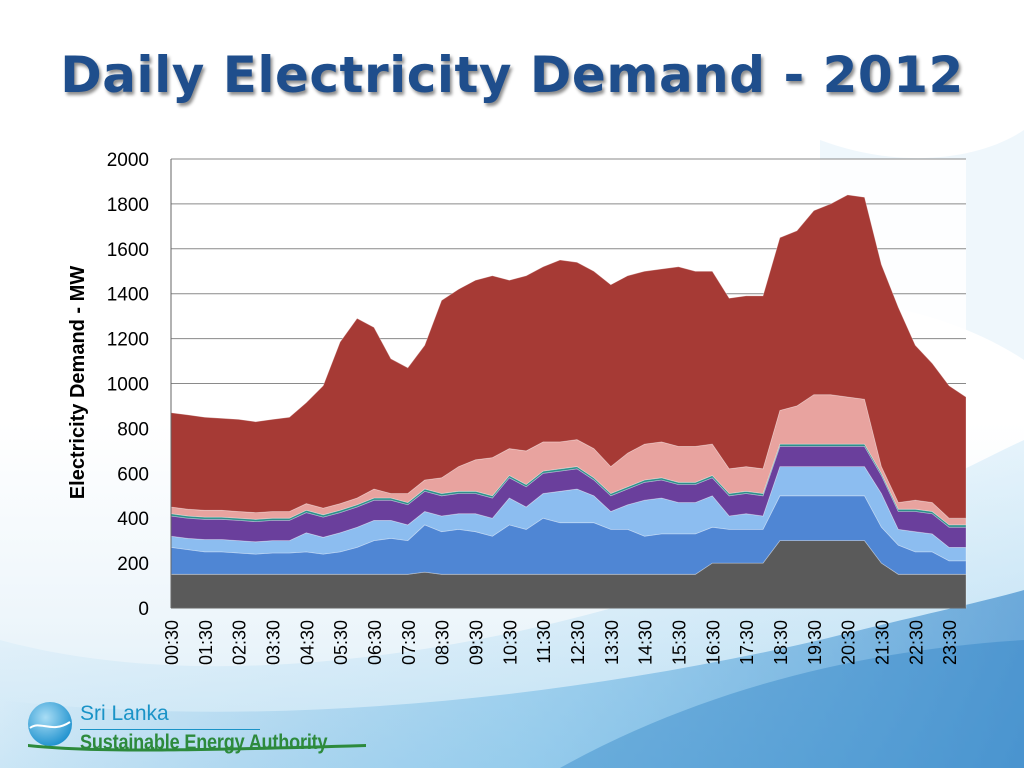 This screenshot has height=768, width=1024. Describe the element at coordinates (128, 385) in the screenshot. I see `y-tick-label: 1000` at that location.